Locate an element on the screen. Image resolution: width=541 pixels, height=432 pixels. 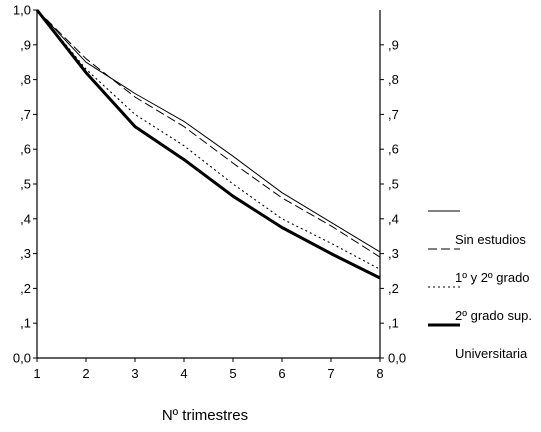
right-y-tick-label: ,6 is located at coordinates (393, 149).